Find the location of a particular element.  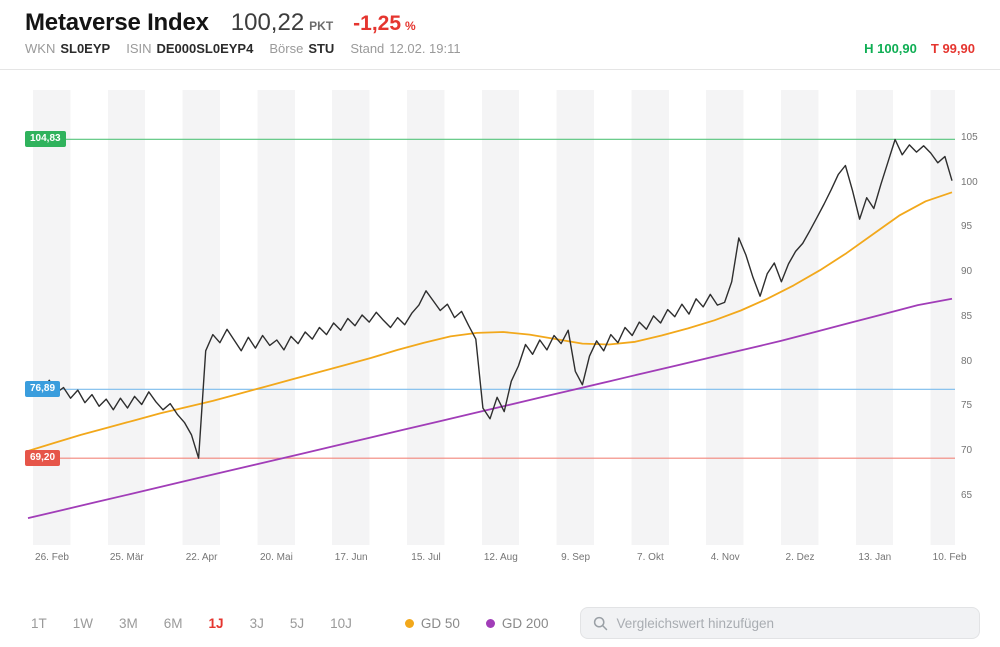

instrument-title: Metaverse Index is located at coordinates (117, 22).